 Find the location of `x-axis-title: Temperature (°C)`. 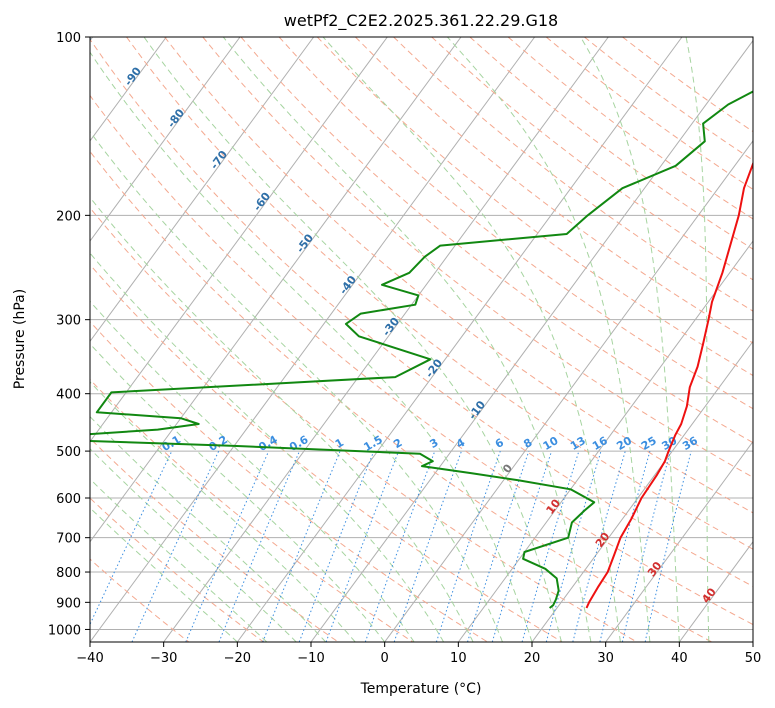

x-axis-title: Temperature (°C) is located at coordinates (421, 689).